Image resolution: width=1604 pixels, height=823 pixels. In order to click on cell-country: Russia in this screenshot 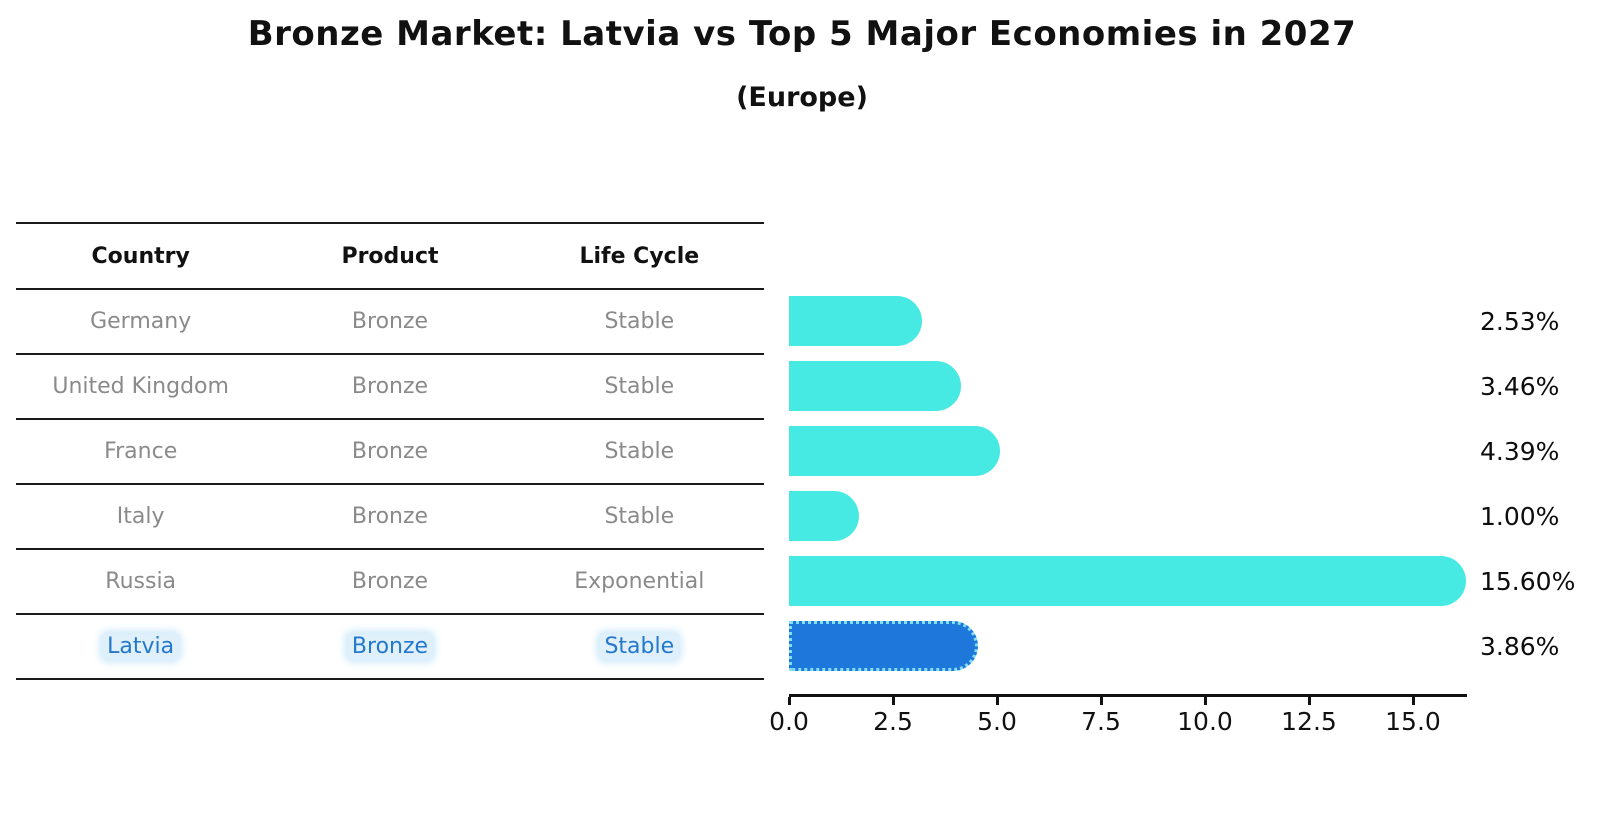, I will do `click(140, 581)`.